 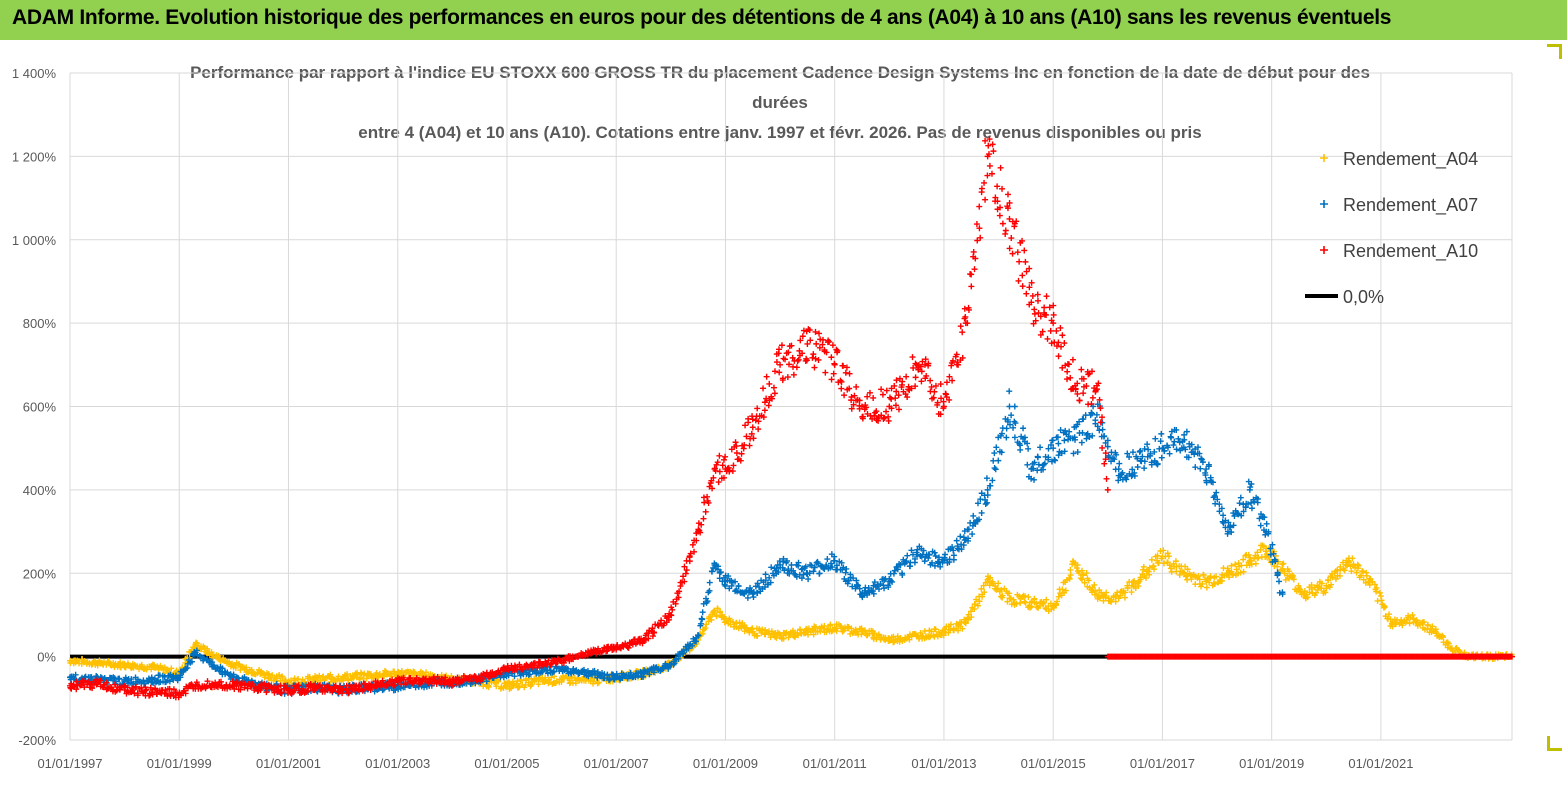 What do you see at coordinates (37, 740) in the screenshot?
I see `y-tick-label: -200%` at bounding box center [37, 740].